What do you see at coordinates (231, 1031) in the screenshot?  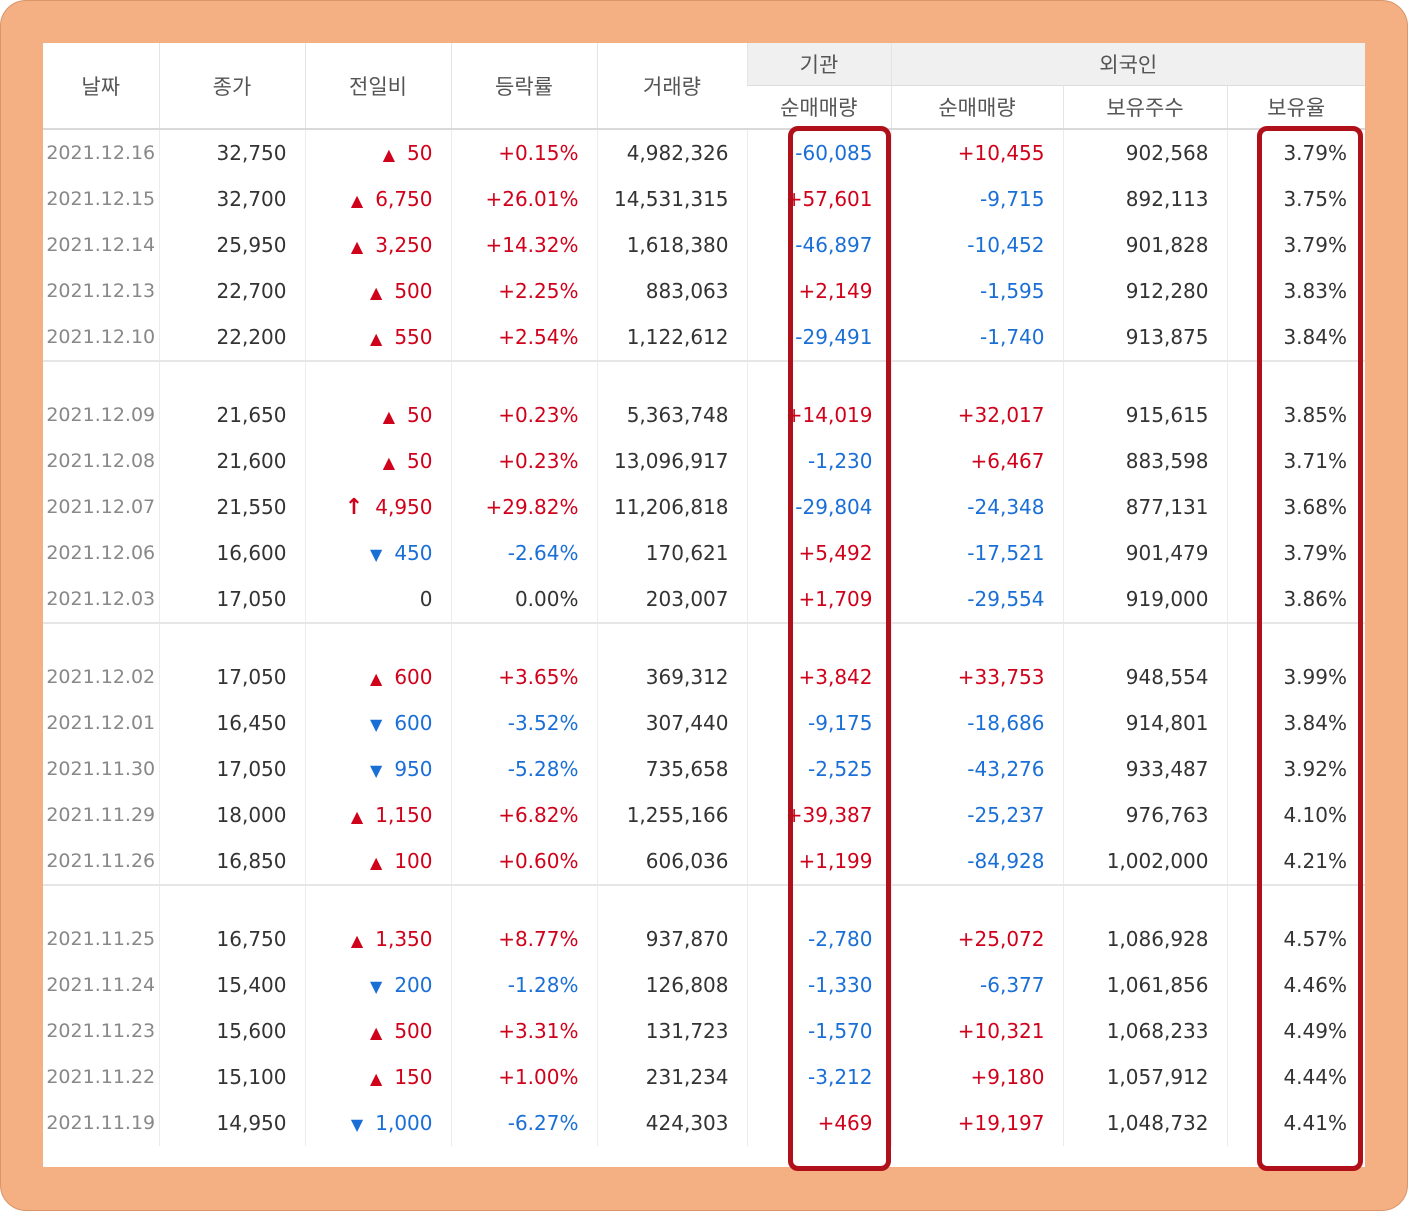 I see `cell-close: 15,600` at bounding box center [231, 1031].